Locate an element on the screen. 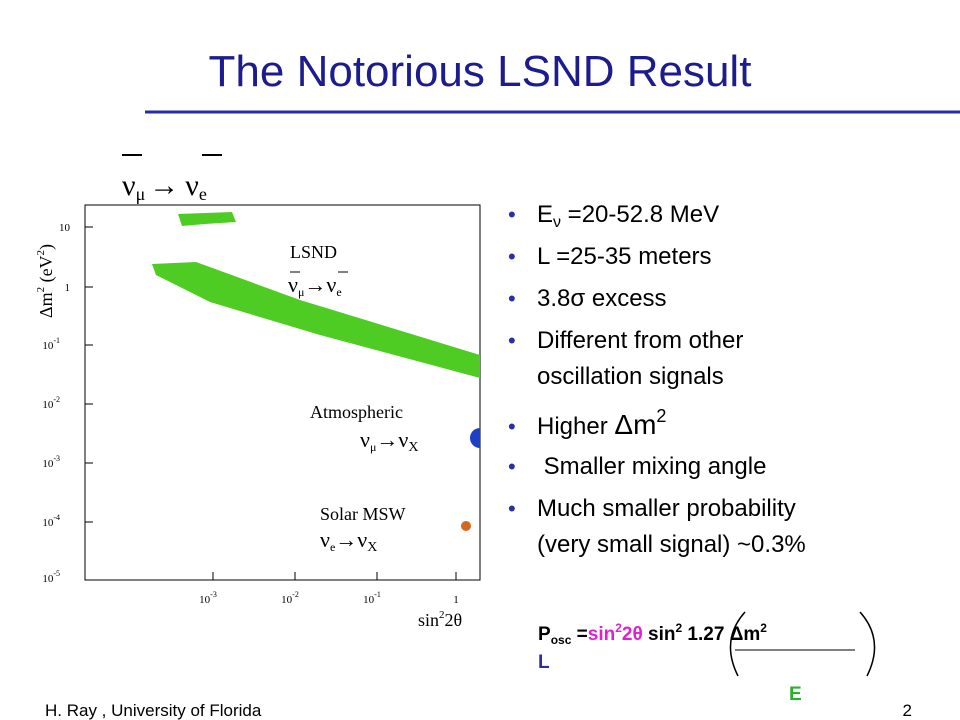  formula-denominator: E is located at coordinates (795, 694).